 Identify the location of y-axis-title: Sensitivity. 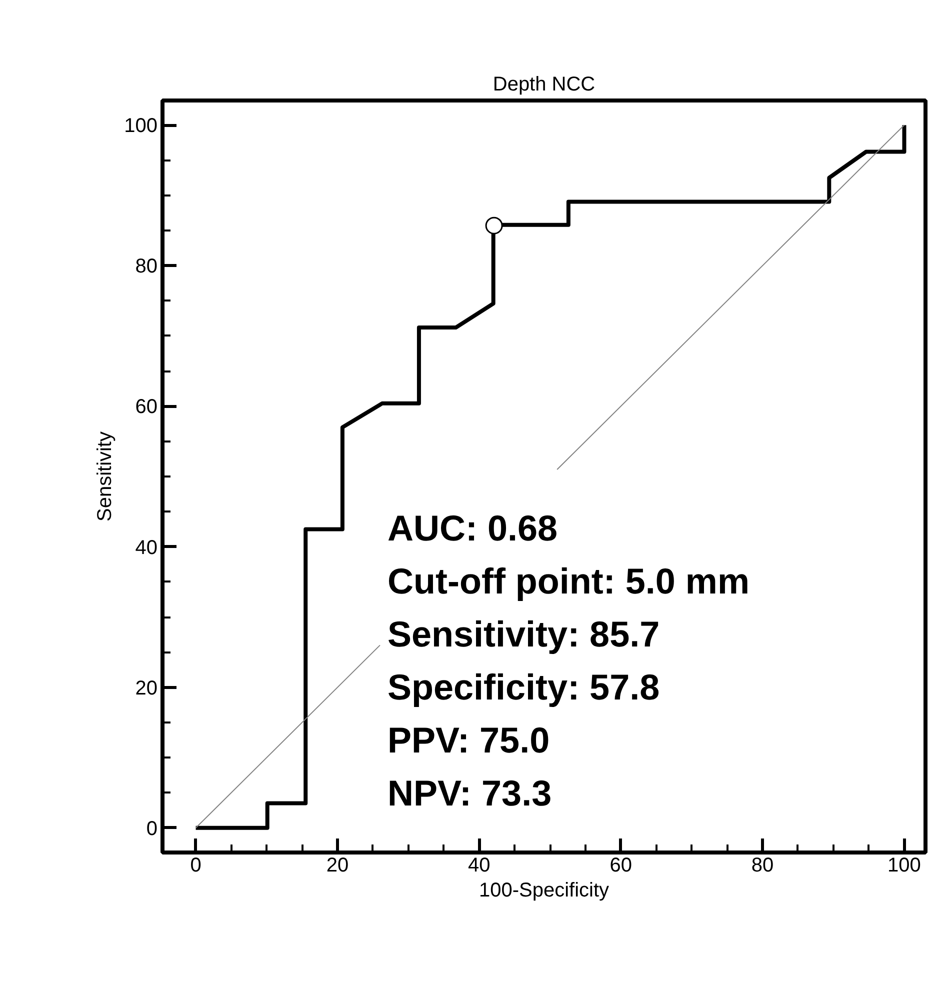
(105, 476).